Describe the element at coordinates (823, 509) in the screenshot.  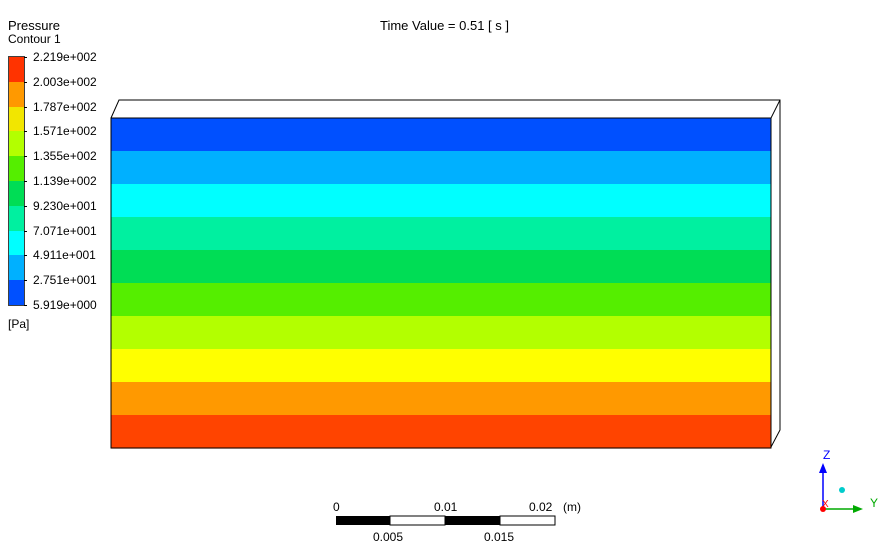
I see `x-axis-dot` at that location.